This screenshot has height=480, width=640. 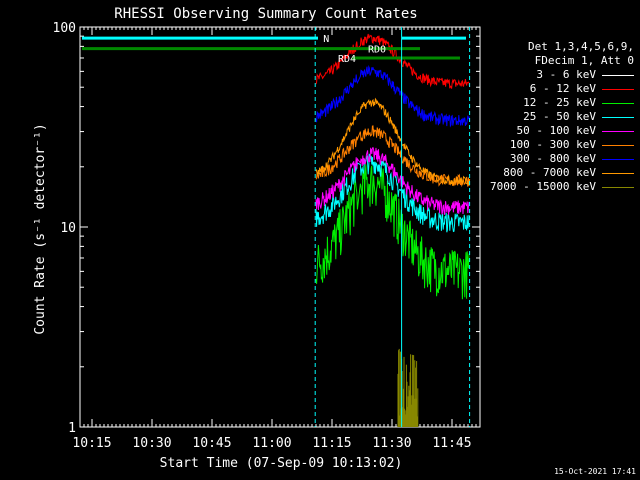 What do you see at coordinates (331, 443) in the screenshot?
I see `x-tick-label: 11:15` at bounding box center [331, 443].